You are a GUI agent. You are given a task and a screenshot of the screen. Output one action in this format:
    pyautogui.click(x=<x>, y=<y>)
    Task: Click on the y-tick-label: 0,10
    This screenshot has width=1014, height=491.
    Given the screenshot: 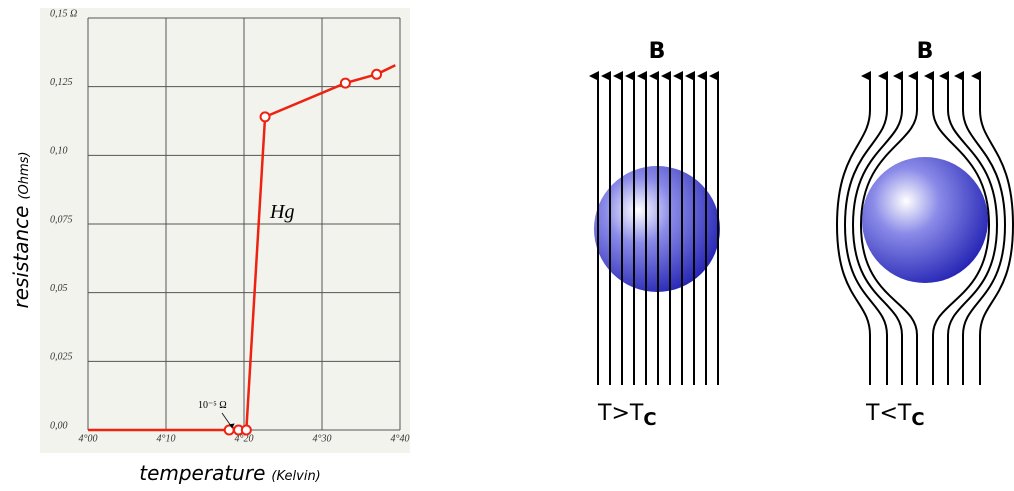 What is the action you would take?
    pyautogui.click(x=59, y=151)
    